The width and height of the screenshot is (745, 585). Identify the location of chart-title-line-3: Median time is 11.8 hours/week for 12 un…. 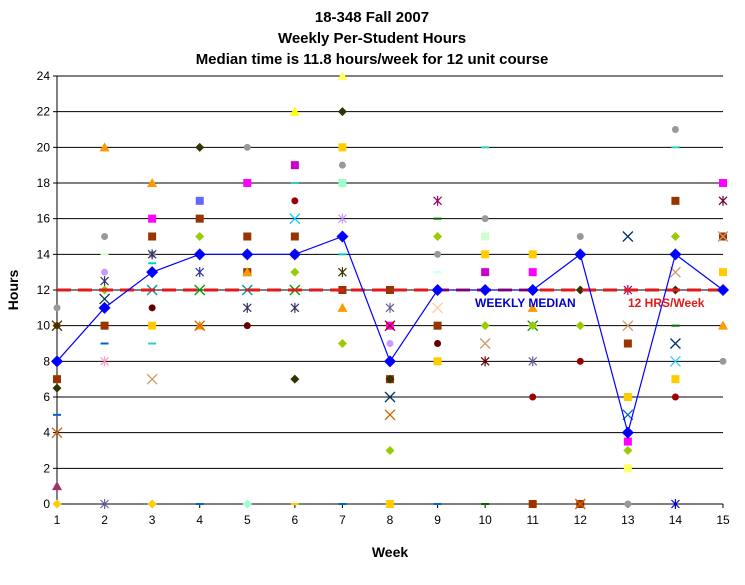
(372, 59).